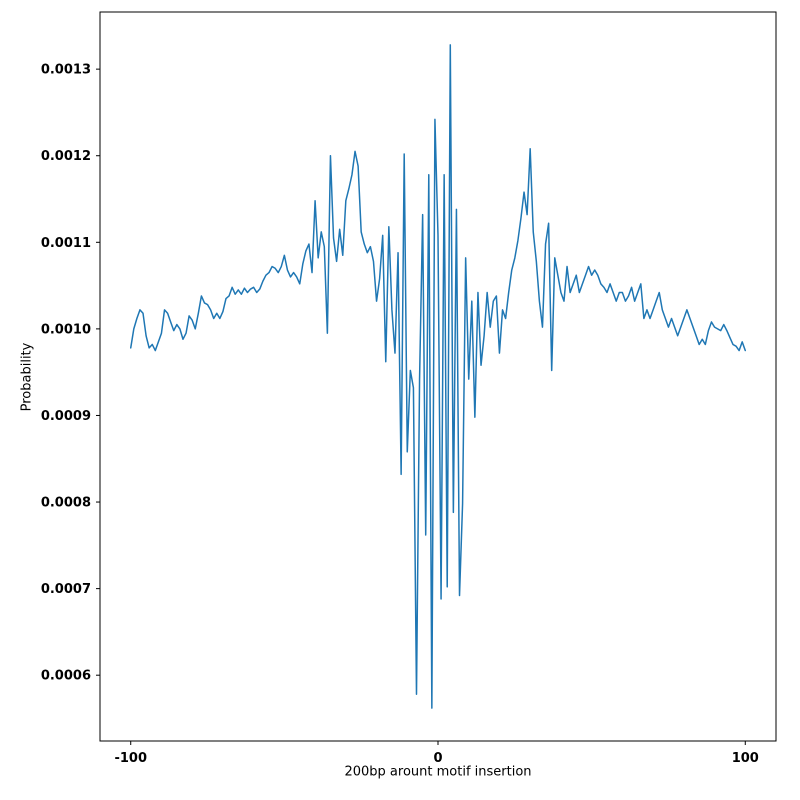 This screenshot has height=800, width=800. Describe the element at coordinates (66, 503) in the screenshot. I see `y-tick-label: 0.0008` at that location.